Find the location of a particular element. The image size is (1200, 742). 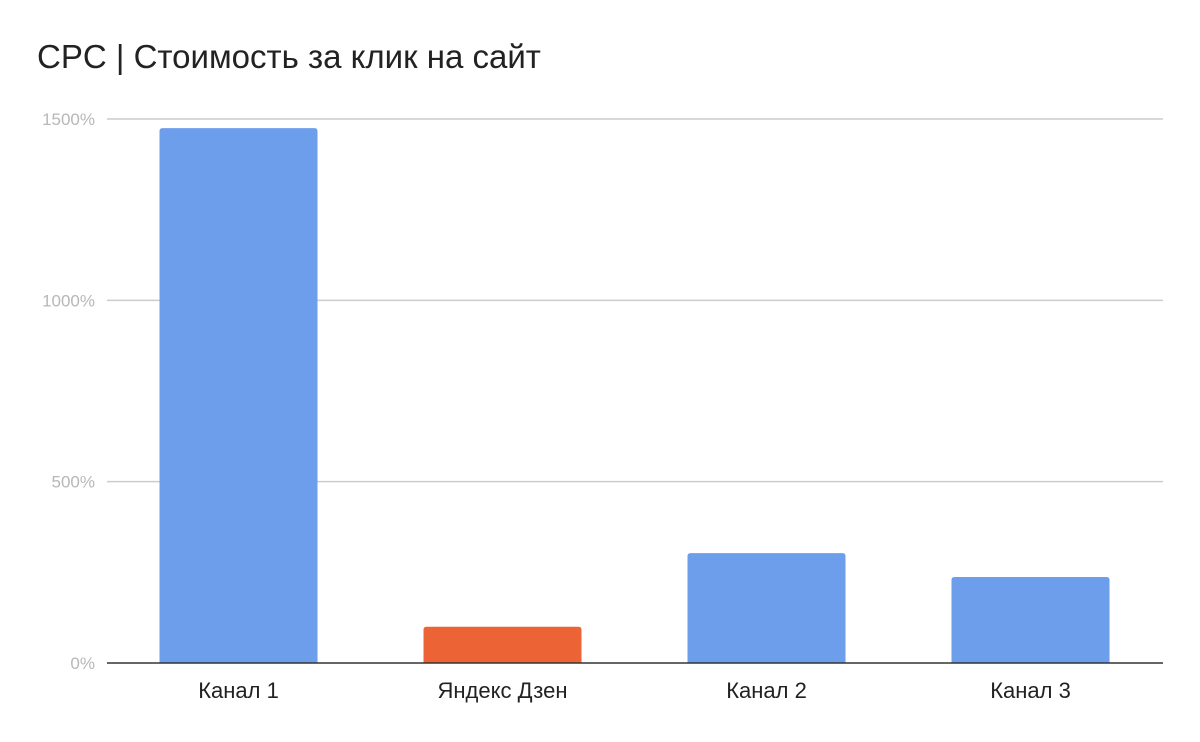

y-tick-label: 0% is located at coordinates (82, 663).